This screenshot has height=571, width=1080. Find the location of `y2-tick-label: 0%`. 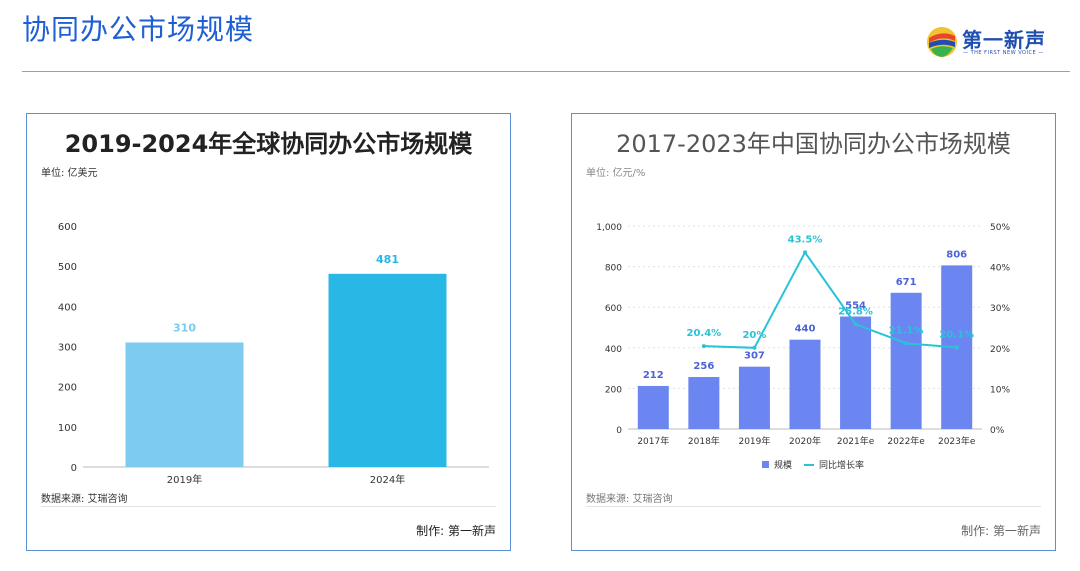

y2-tick-label: 0% is located at coordinates (997, 431).